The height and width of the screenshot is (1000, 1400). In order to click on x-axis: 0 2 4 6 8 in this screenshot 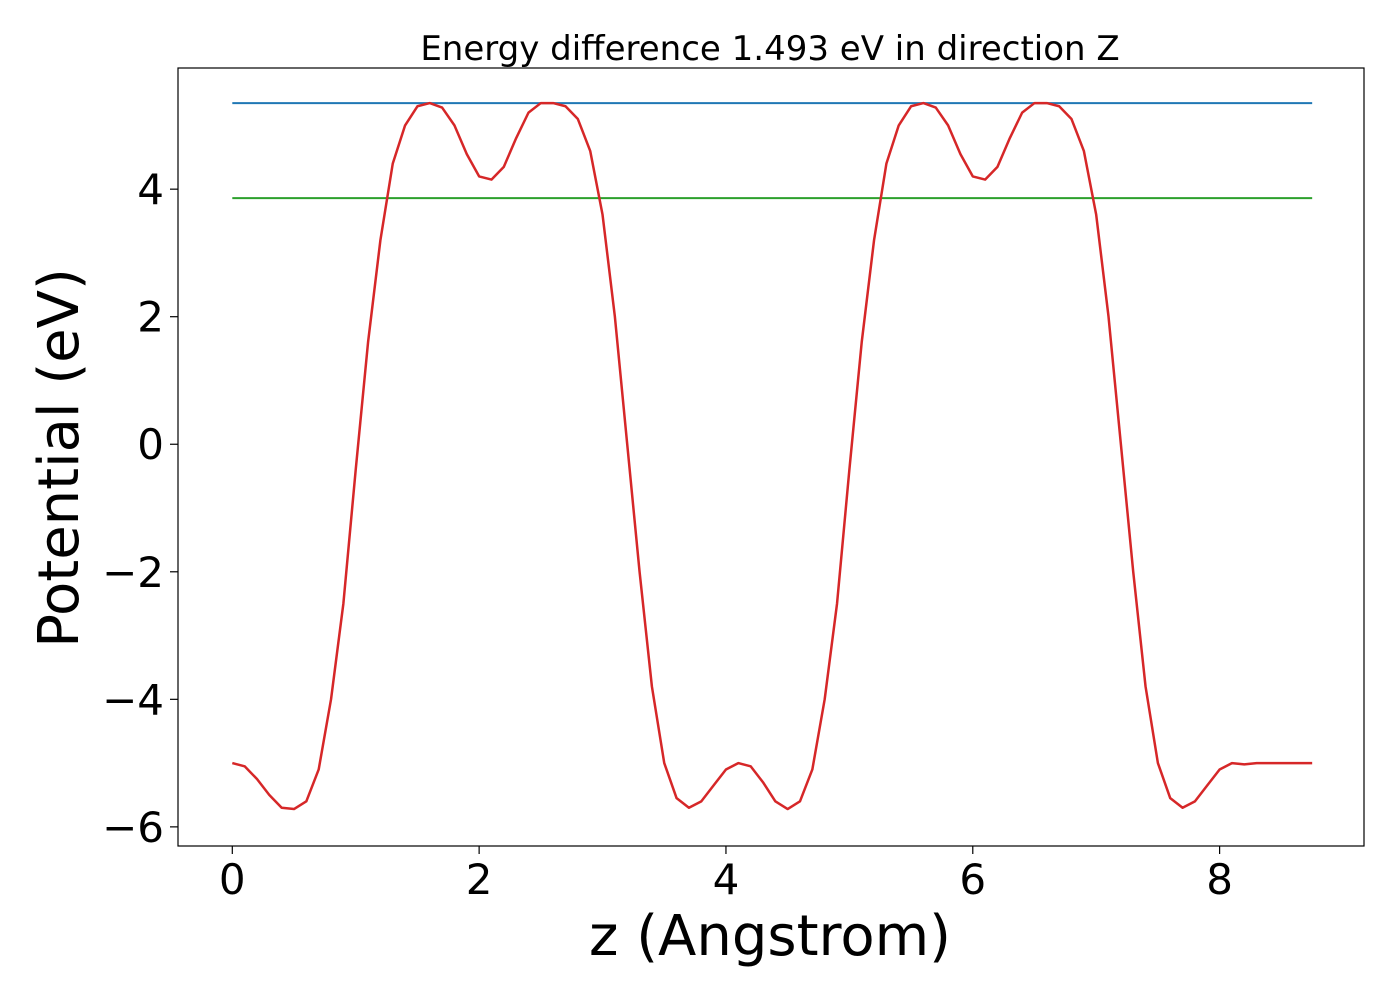, I will do `click(726, 875)`.